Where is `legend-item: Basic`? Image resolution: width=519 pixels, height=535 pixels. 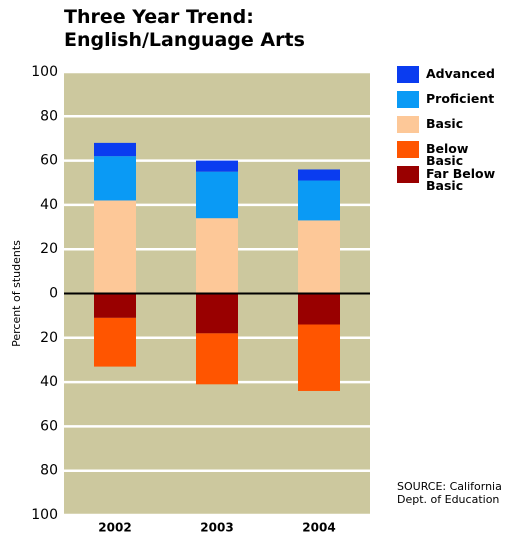
legend-item: Basic is located at coordinates (458, 128).